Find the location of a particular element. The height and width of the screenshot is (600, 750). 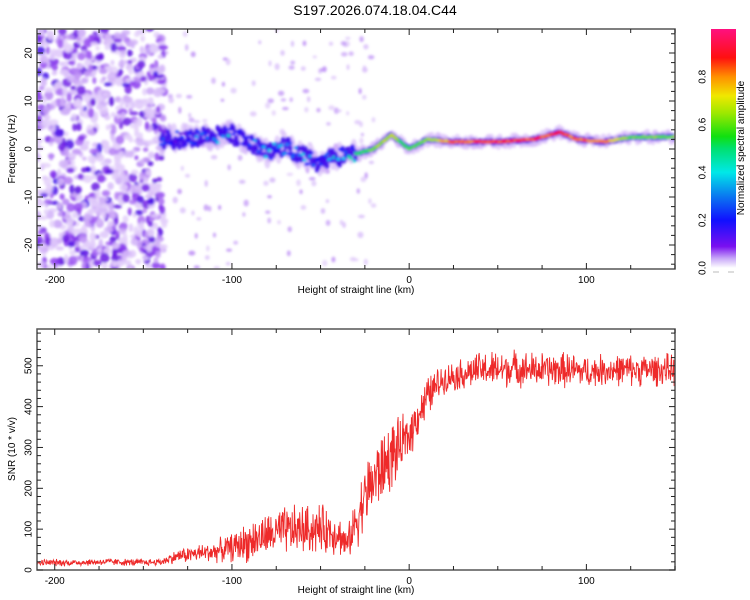

colorbar-tick-label: 0.2 is located at coordinates (703, 220).